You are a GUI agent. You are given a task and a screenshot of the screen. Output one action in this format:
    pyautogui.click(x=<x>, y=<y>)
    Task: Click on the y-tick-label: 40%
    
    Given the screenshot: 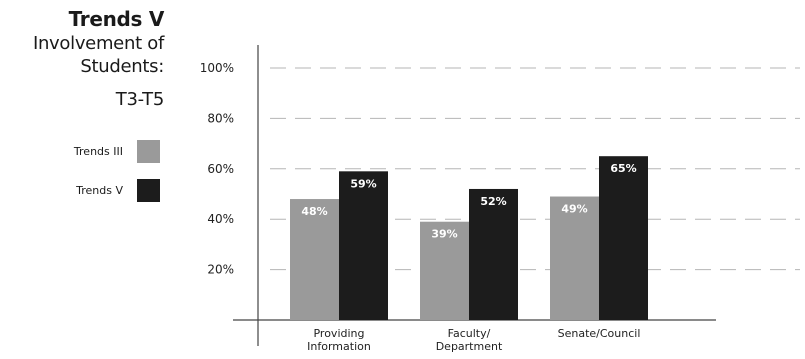 What is the action you would take?
    pyautogui.click(x=220, y=219)
    